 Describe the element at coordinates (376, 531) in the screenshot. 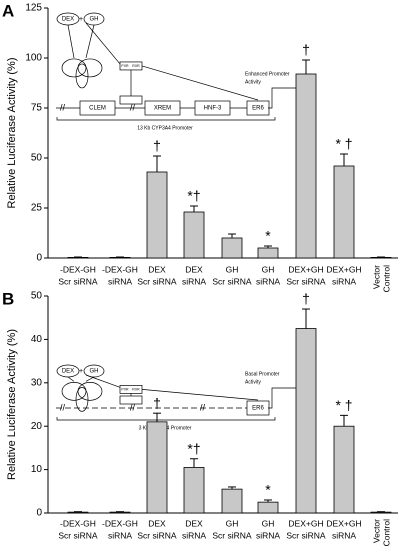

I see `x-tick-label: Vector` at that location.